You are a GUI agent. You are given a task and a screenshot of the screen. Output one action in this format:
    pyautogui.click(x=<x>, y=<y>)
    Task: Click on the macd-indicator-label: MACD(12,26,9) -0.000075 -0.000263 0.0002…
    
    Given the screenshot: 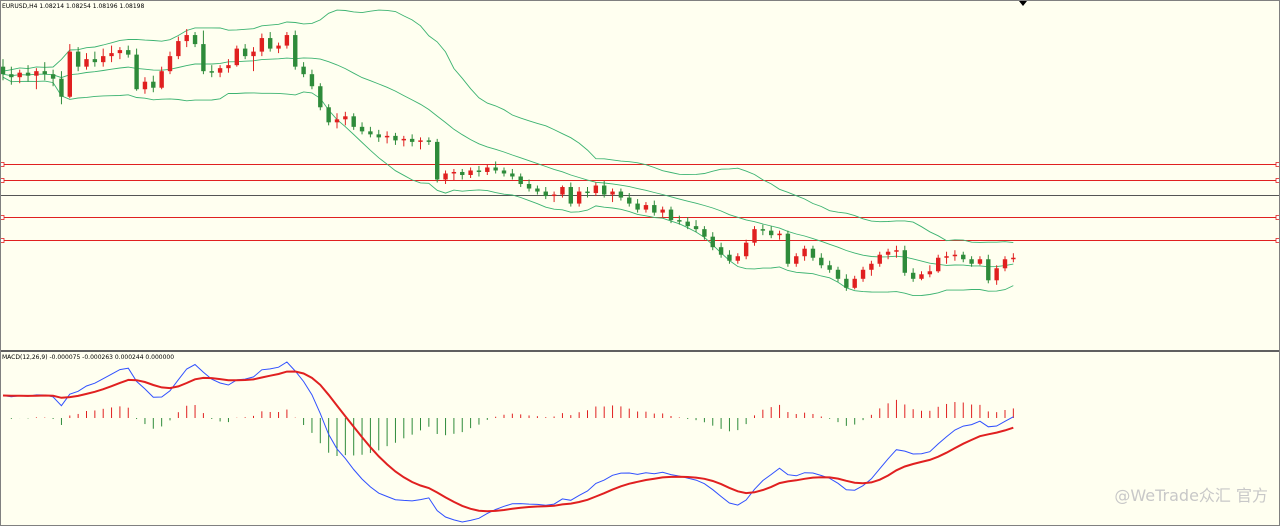 What is the action you would take?
    pyautogui.click(x=88, y=357)
    